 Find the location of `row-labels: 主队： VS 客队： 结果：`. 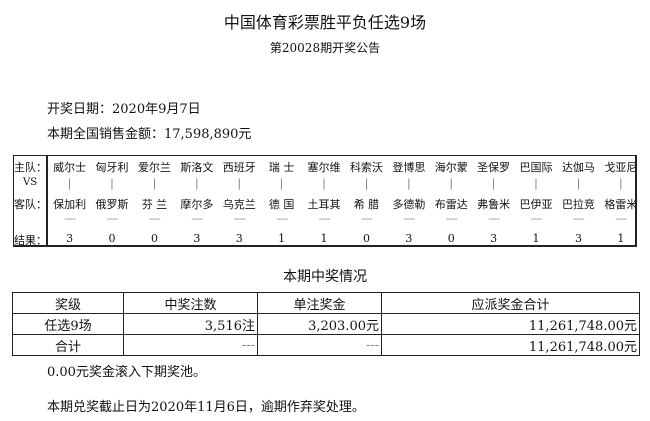

row-labels: 主队： VS 客队： 结果： is located at coordinates (31, 201).